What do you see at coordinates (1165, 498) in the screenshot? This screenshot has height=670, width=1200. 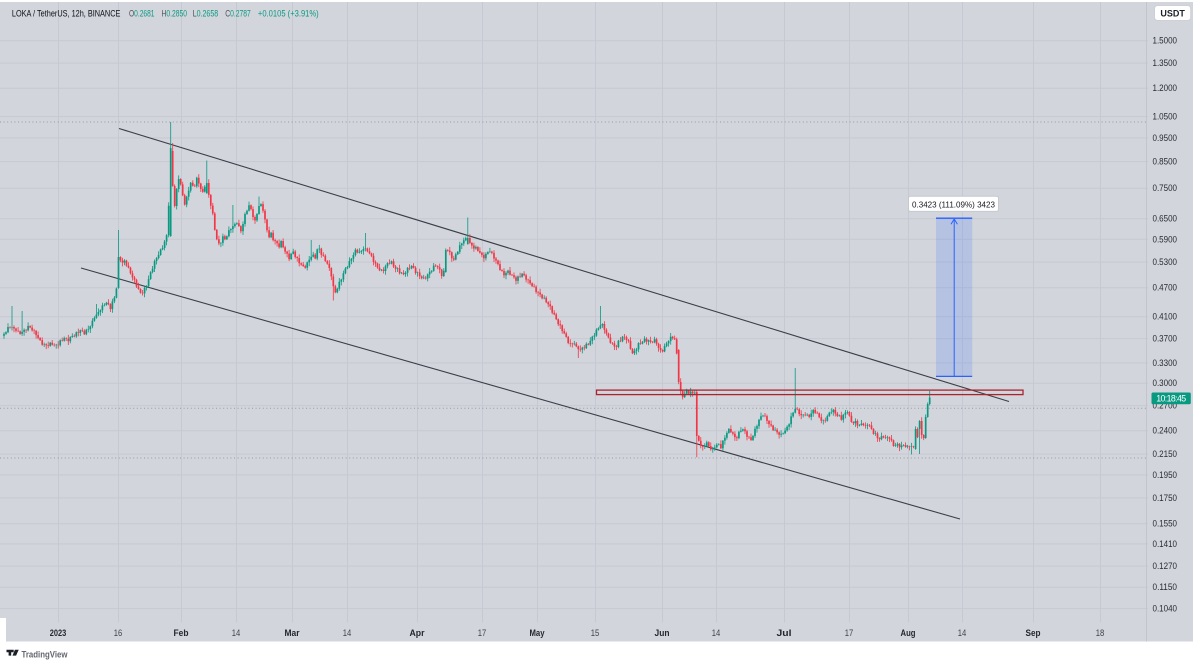 I see `svg-text: 0.1750` at bounding box center [1165, 498].